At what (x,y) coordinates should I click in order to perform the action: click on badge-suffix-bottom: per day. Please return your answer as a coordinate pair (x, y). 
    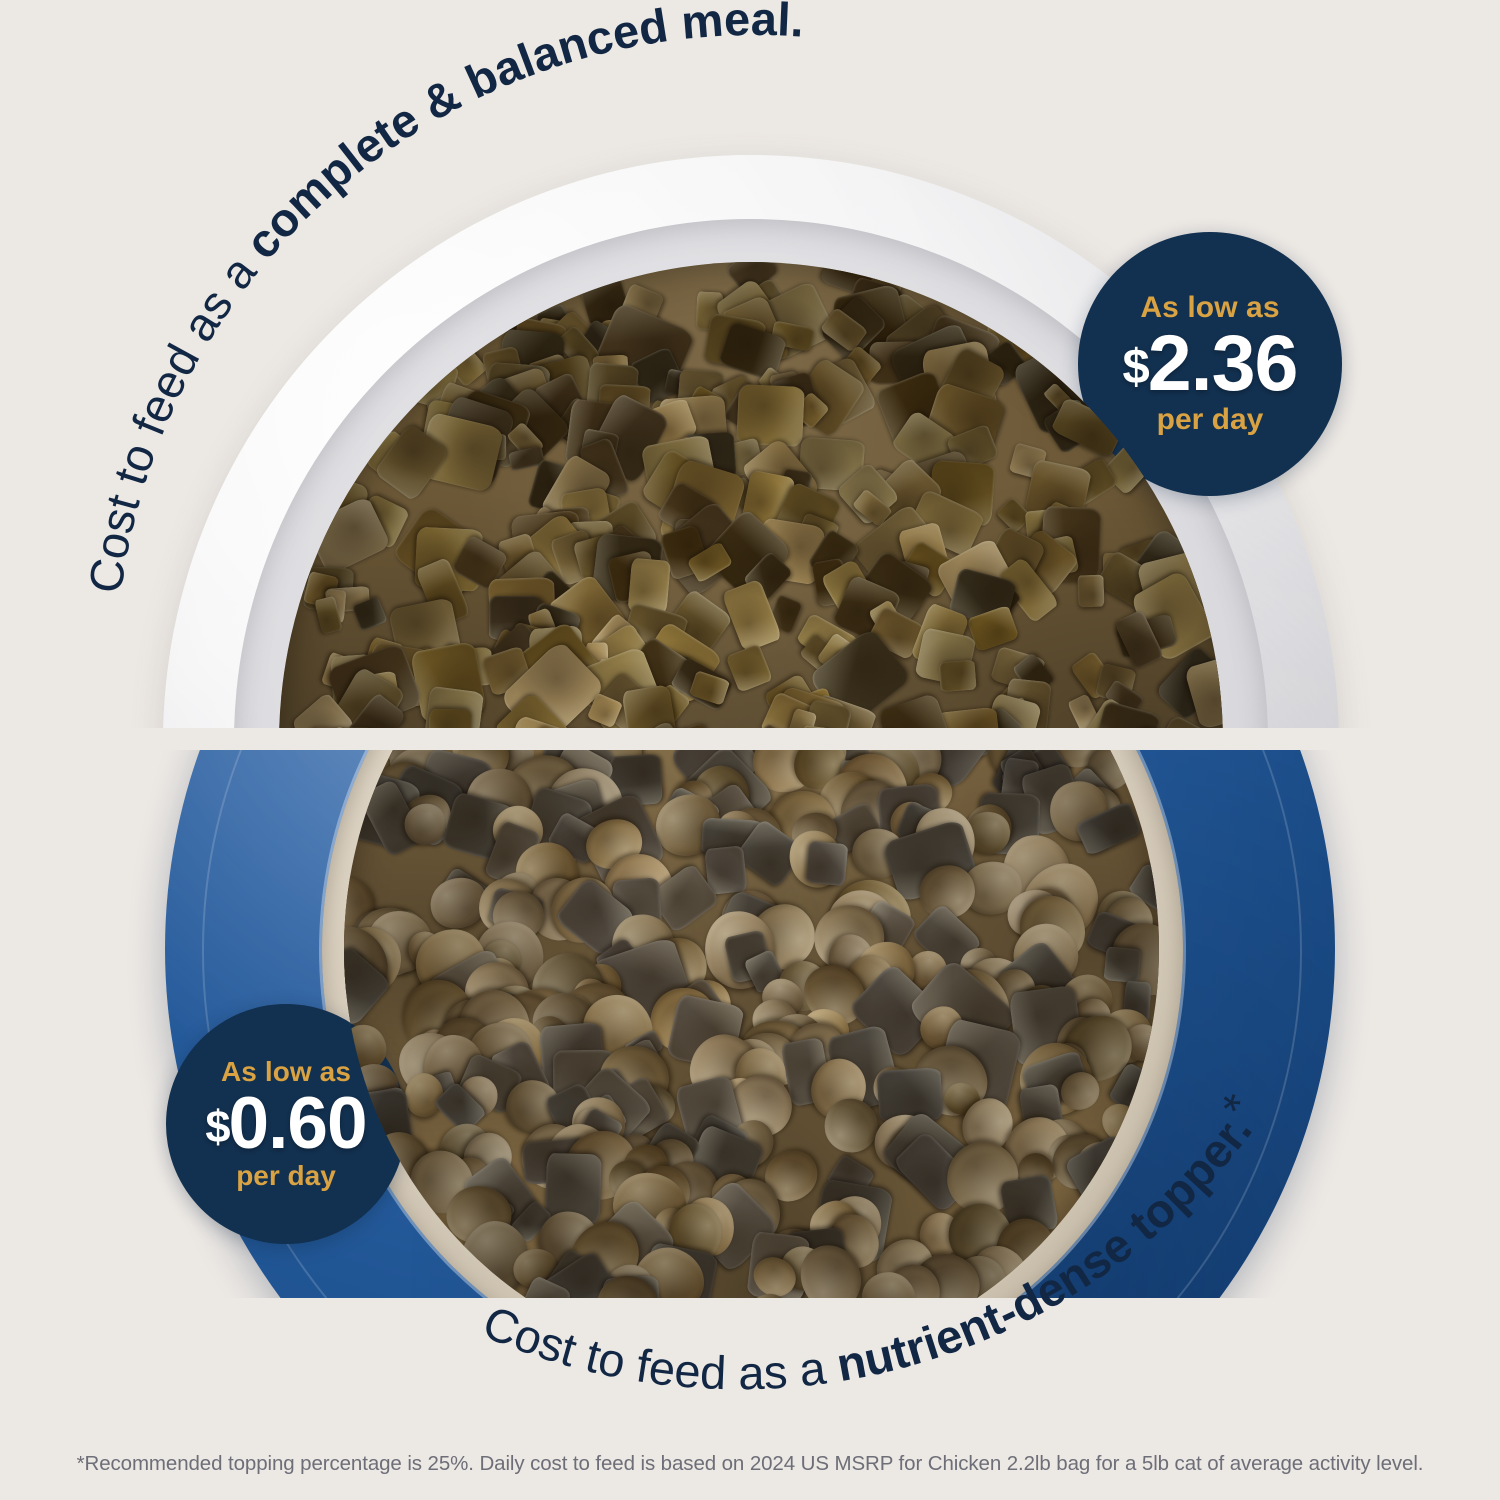
    Looking at the image, I should click on (286, 1176).